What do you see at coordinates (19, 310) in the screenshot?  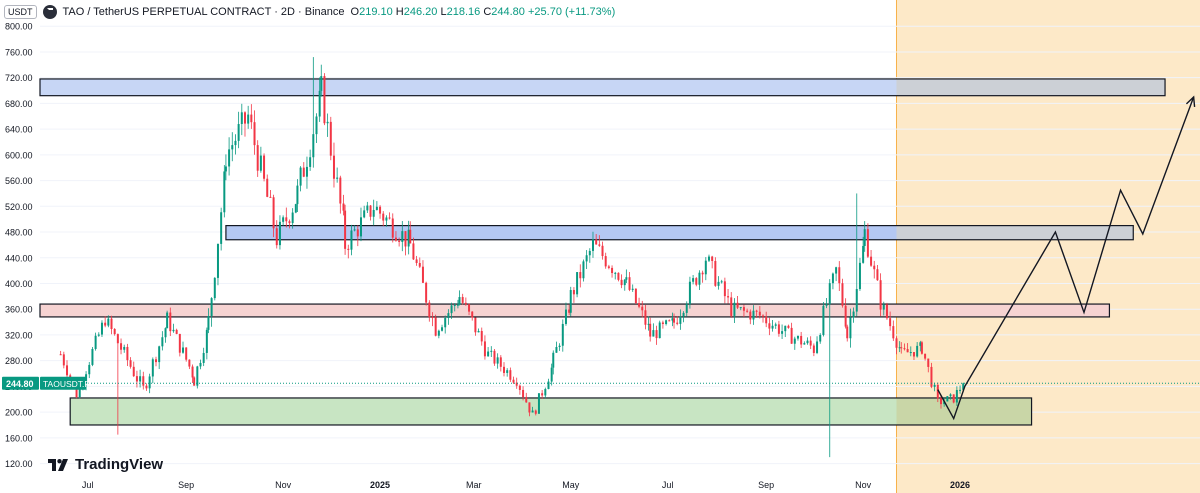 I see `price-tick-label: 360.00` at bounding box center [19, 310].